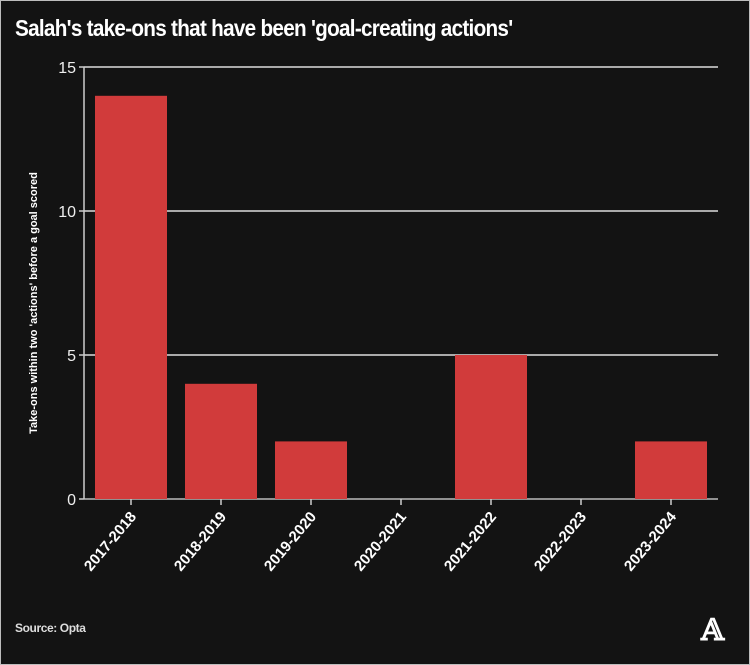  I want to click on publisher-logo: 𝔸, so click(713, 630).